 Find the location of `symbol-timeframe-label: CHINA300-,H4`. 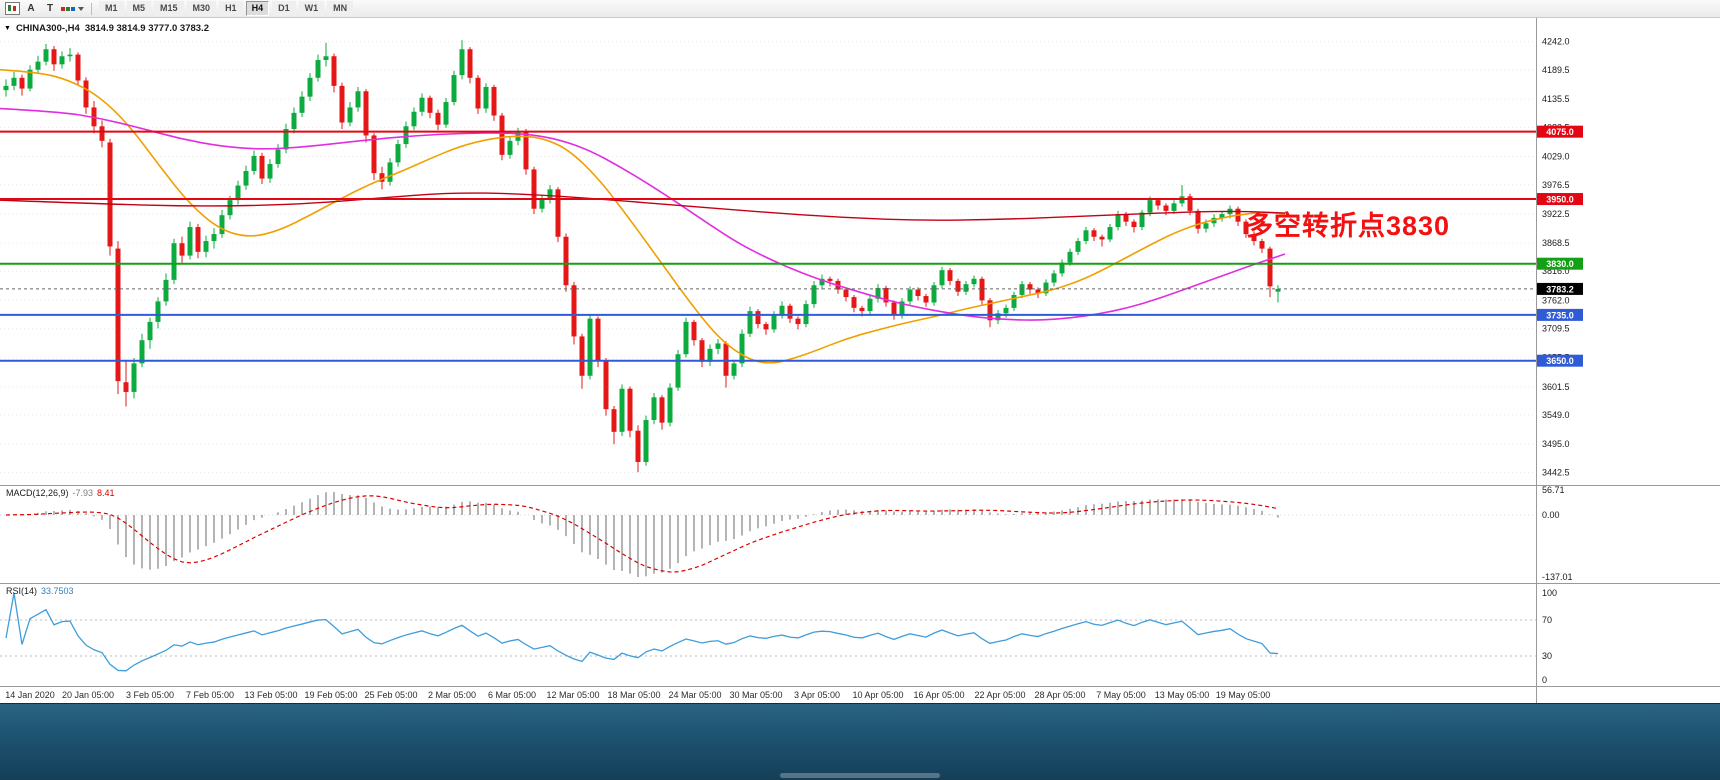

symbol-timeframe-label: CHINA300-,H4 is located at coordinates (47, 28).